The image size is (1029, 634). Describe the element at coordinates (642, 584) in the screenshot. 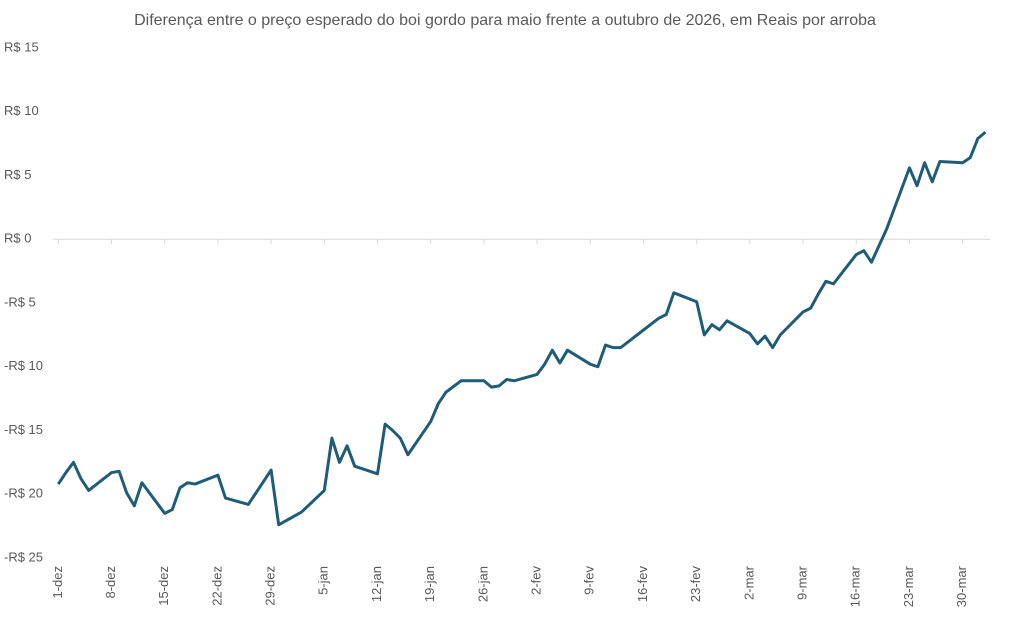

I see `x-tick-label: 16-fev` at that location.